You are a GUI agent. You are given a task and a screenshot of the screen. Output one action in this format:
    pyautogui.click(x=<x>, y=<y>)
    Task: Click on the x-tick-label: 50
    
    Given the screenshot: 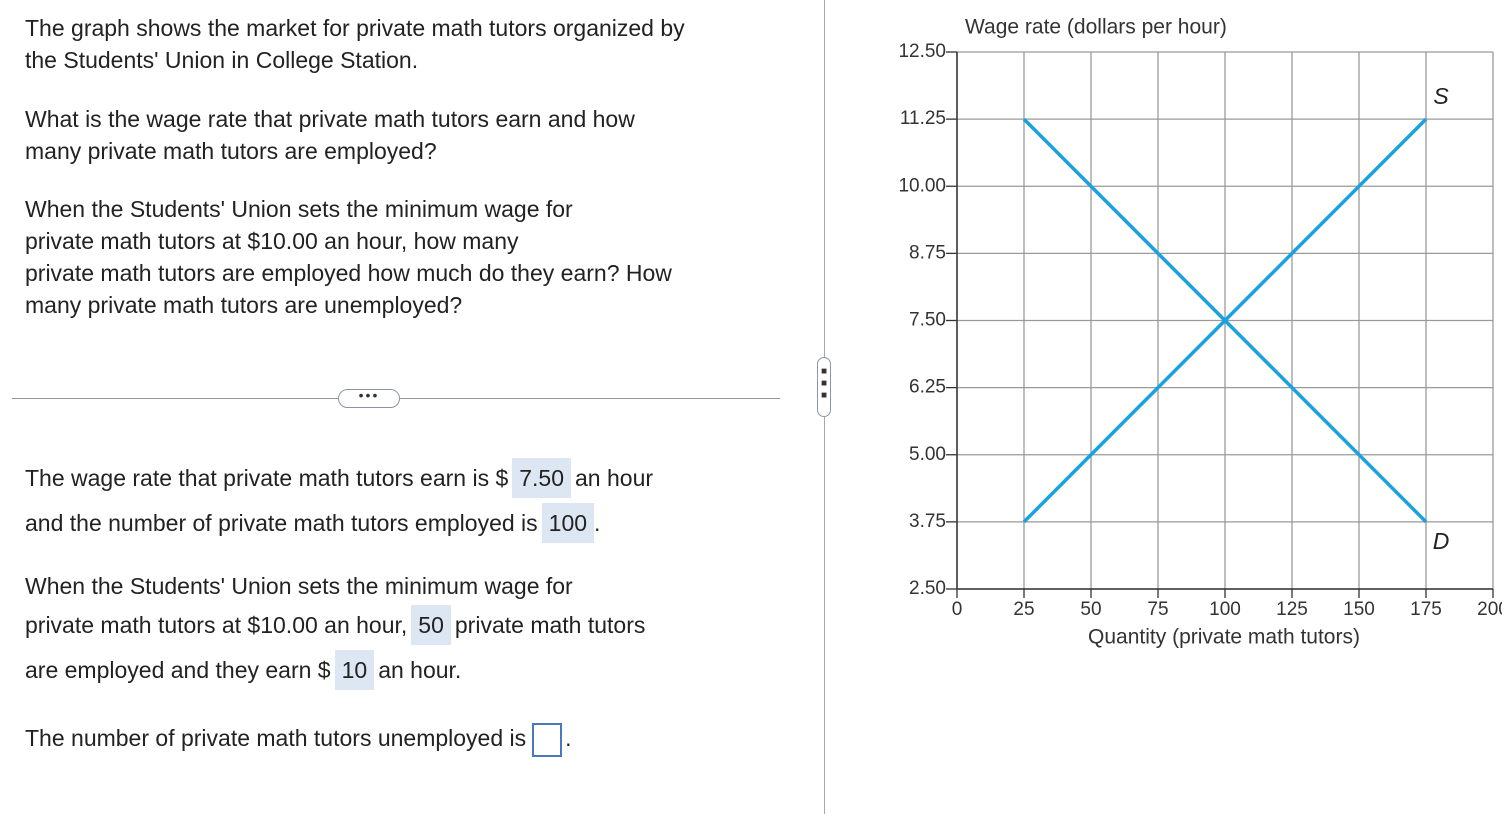 What is the action you would take?
    pyautogui.click(x=1090, y=609)
    